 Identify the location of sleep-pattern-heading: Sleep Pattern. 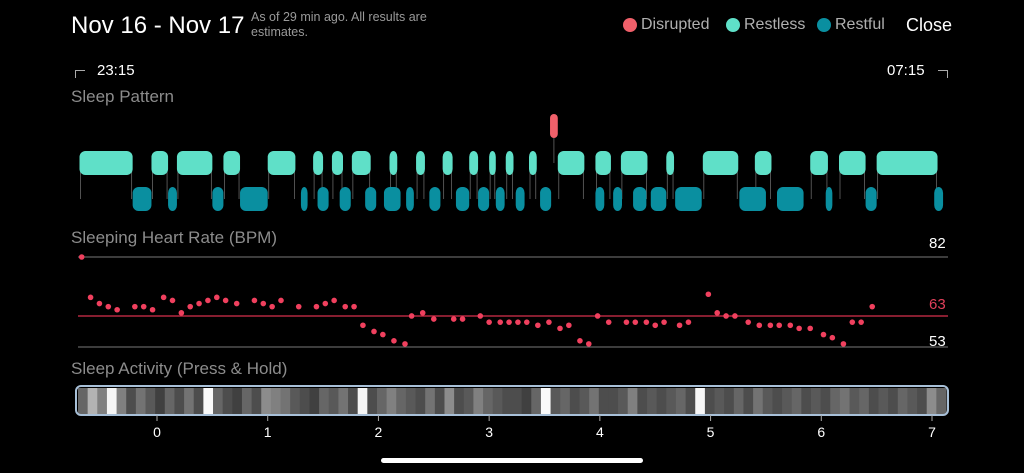
(123, 96).